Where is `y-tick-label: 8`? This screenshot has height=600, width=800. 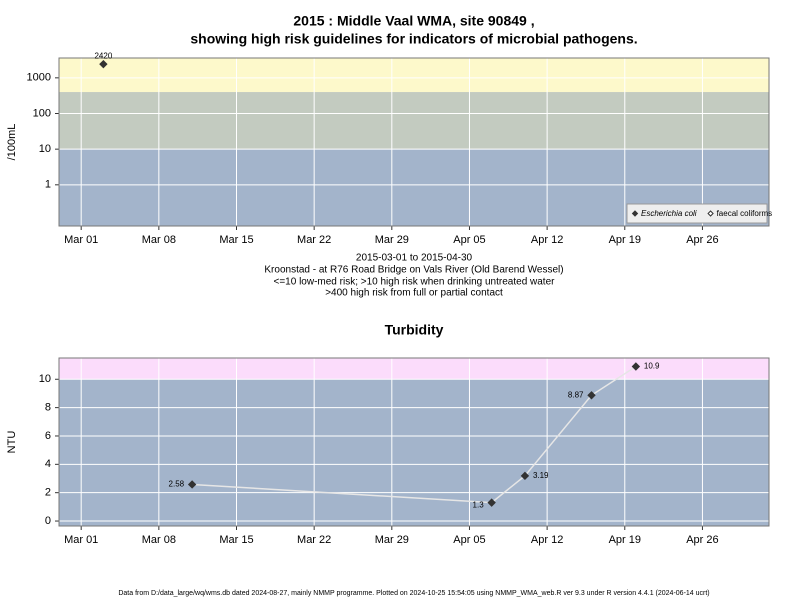 y-tick-label: 8 is located at coordinates (48, 408).